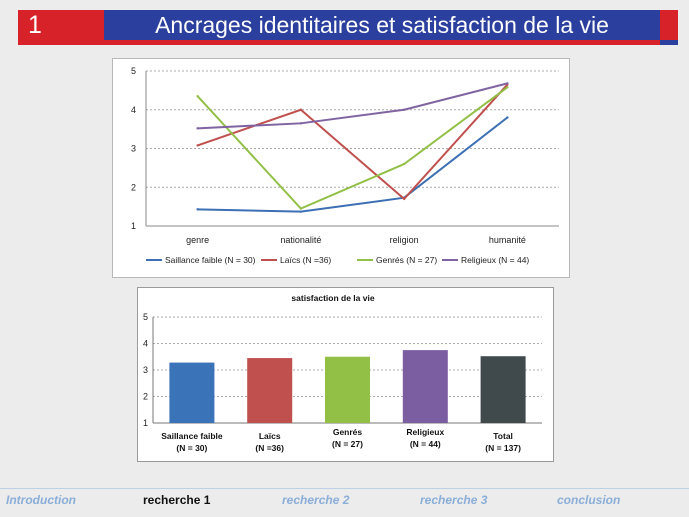 This screenshot has width=689, height=517. Describe the element at coordinates (210, 260) in the screenshot. I see `legend-label: Saillance faible (N = 30)` at that location.